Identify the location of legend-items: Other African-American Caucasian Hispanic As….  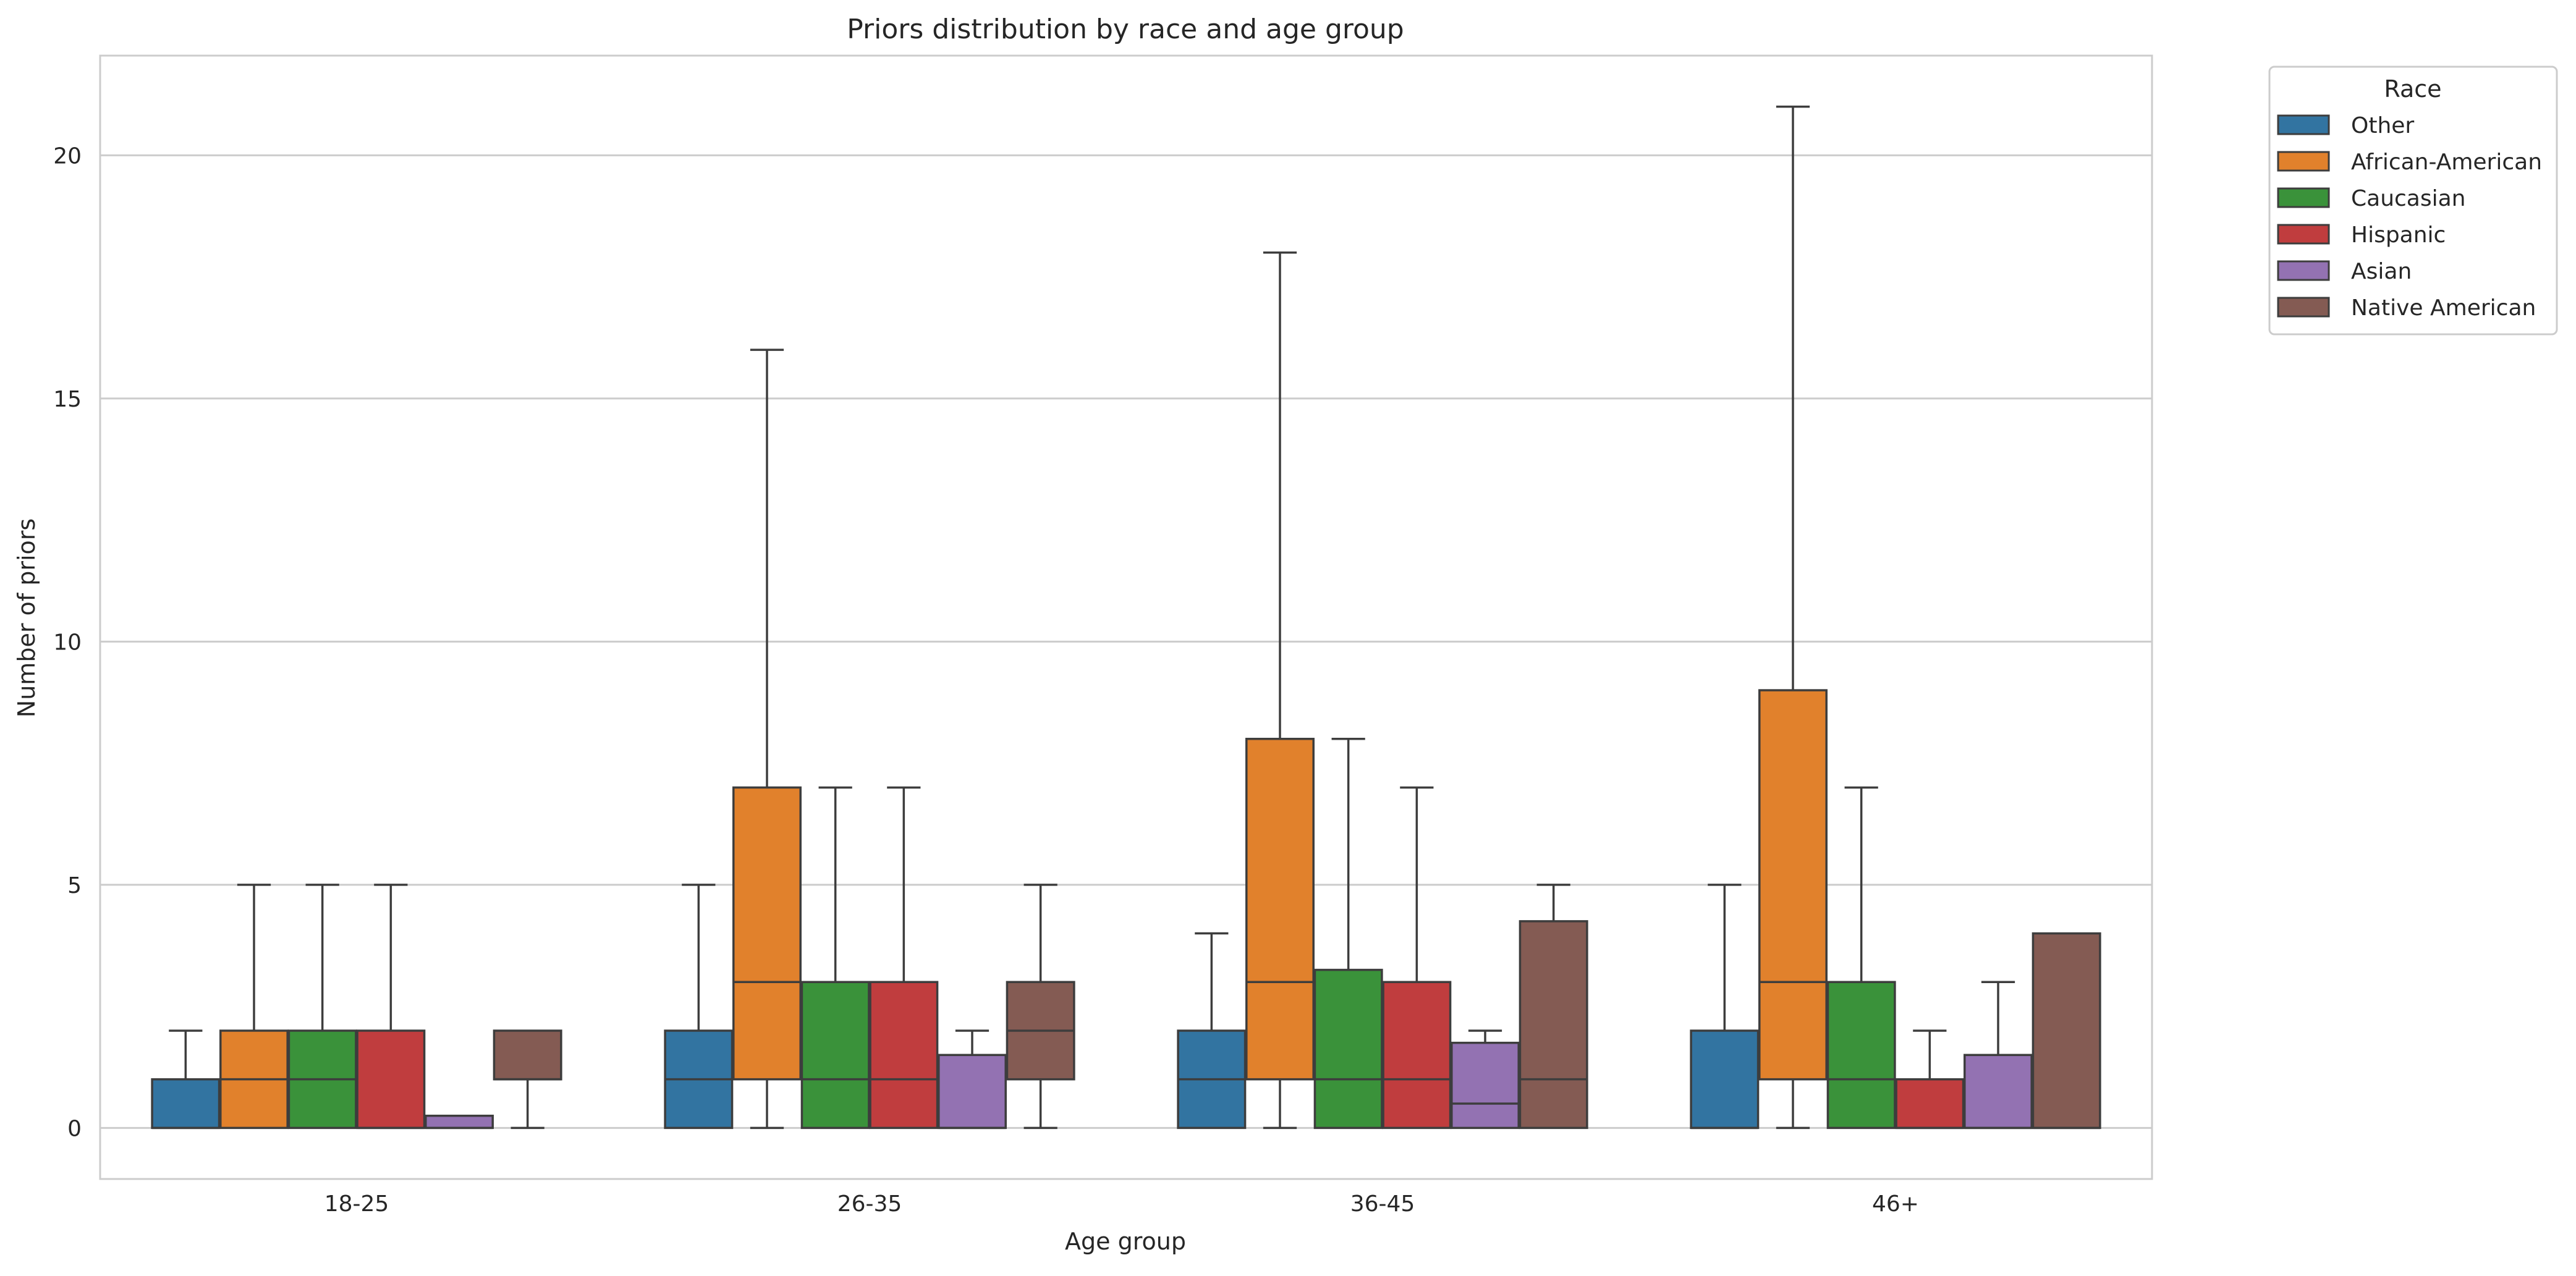
(2409, 217).